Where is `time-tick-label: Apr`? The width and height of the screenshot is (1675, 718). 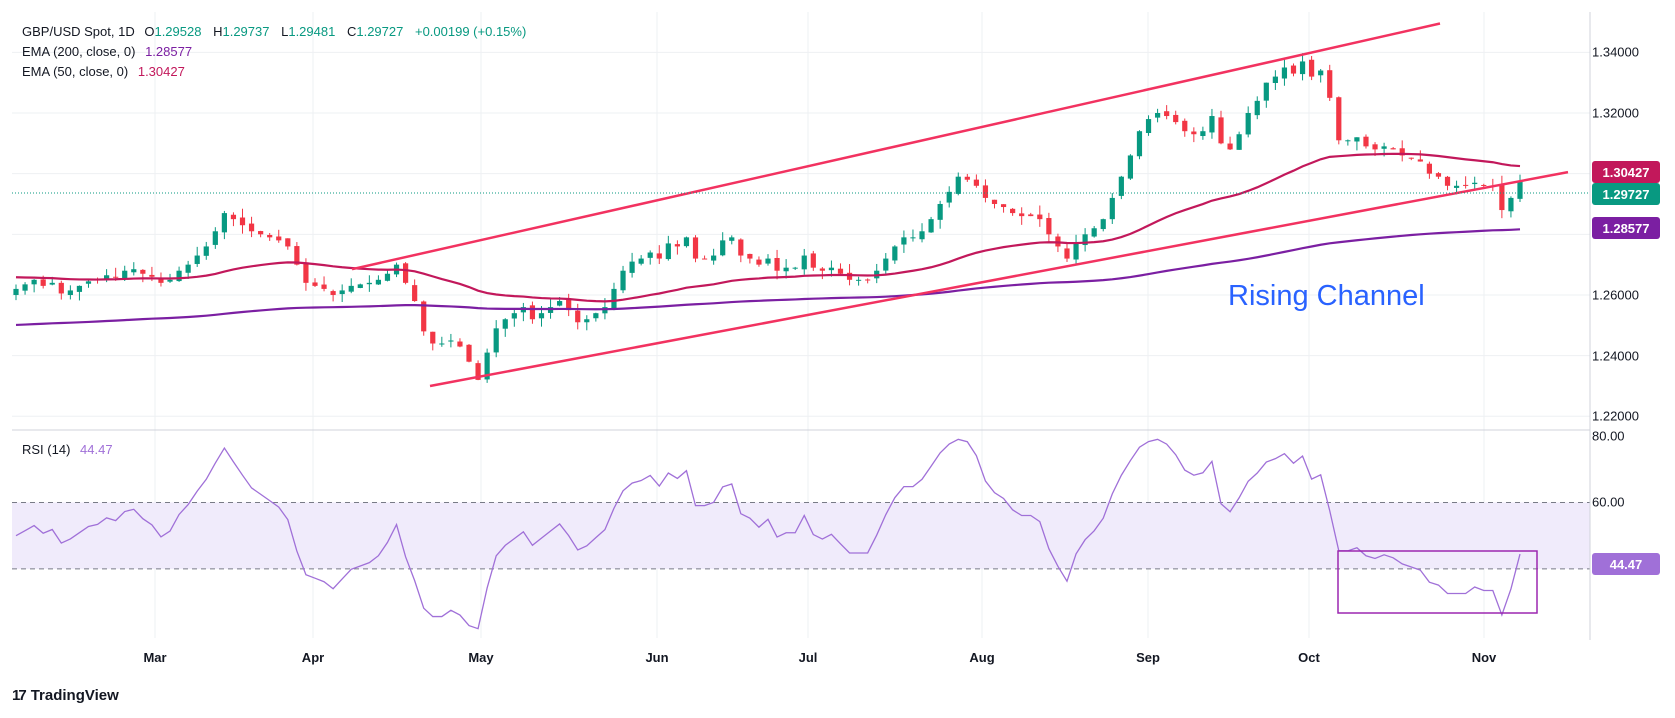 time-tick-label: Apr is located at coordinates (313, 657).